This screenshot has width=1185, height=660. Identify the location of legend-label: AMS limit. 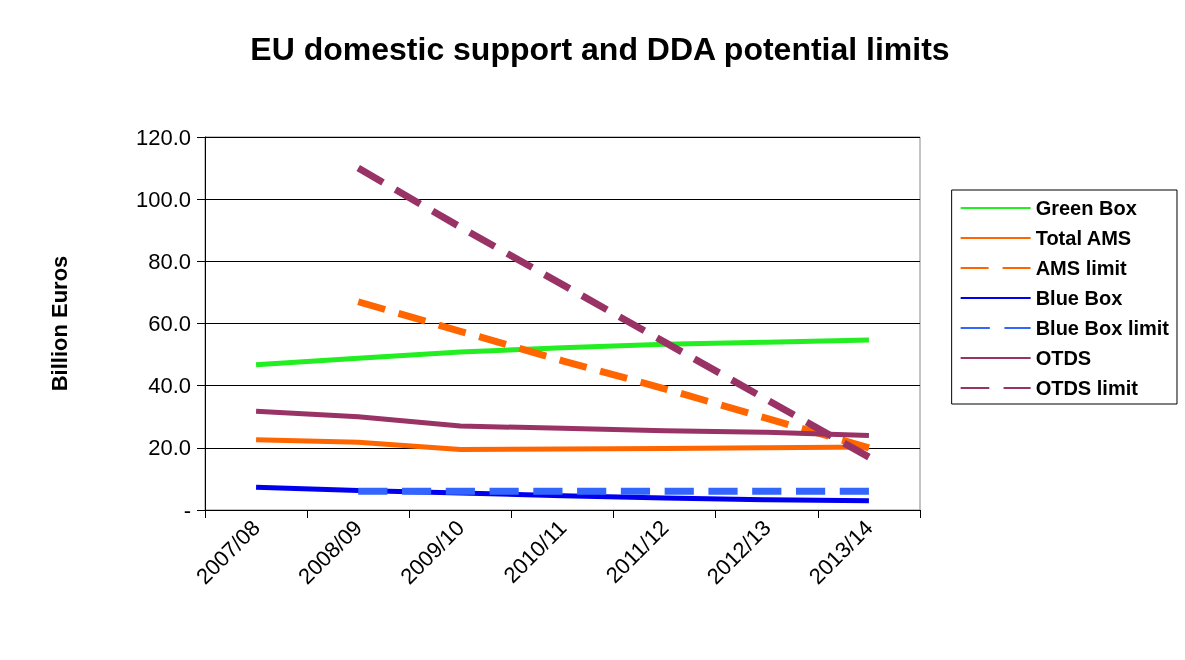
(1081, 268).